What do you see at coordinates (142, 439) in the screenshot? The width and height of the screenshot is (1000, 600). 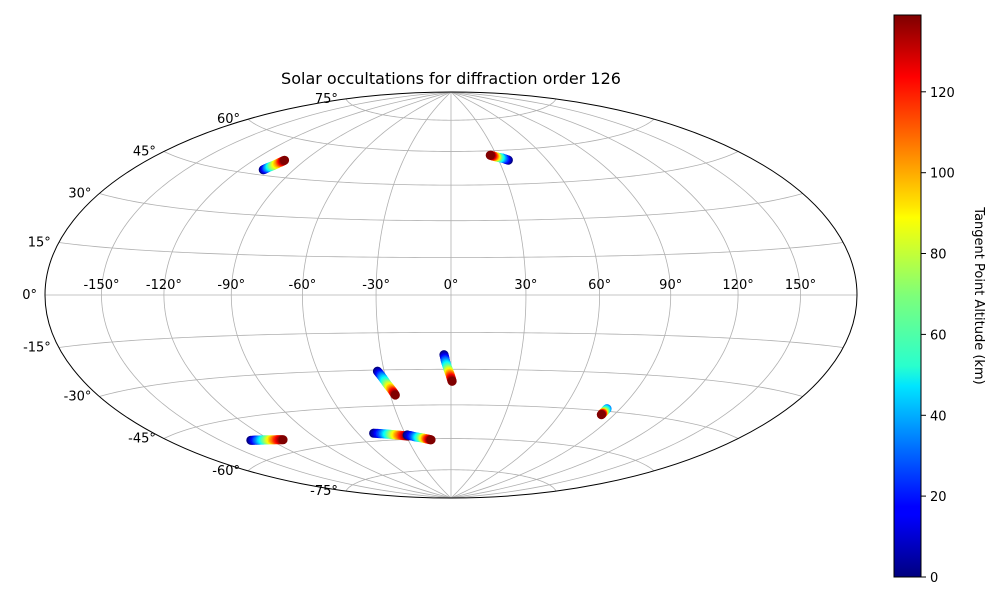 I see `latitude-tick-label: -45°` at bounding box center [142, 439].